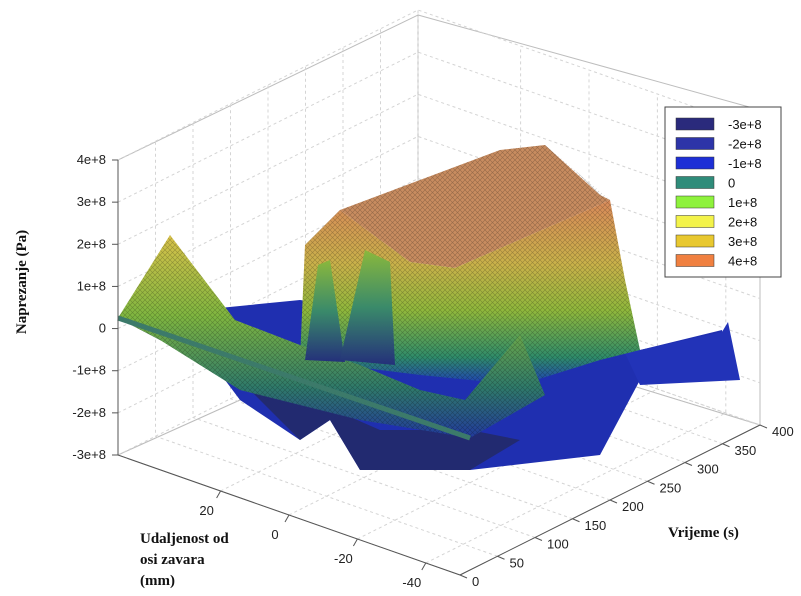 The height and width of the screenshot is (596, 801). What do you see at coordinates (89, 454) in the screenshot?
I see `z-tick-label: -3e+8` at bounding box center [89, 454].